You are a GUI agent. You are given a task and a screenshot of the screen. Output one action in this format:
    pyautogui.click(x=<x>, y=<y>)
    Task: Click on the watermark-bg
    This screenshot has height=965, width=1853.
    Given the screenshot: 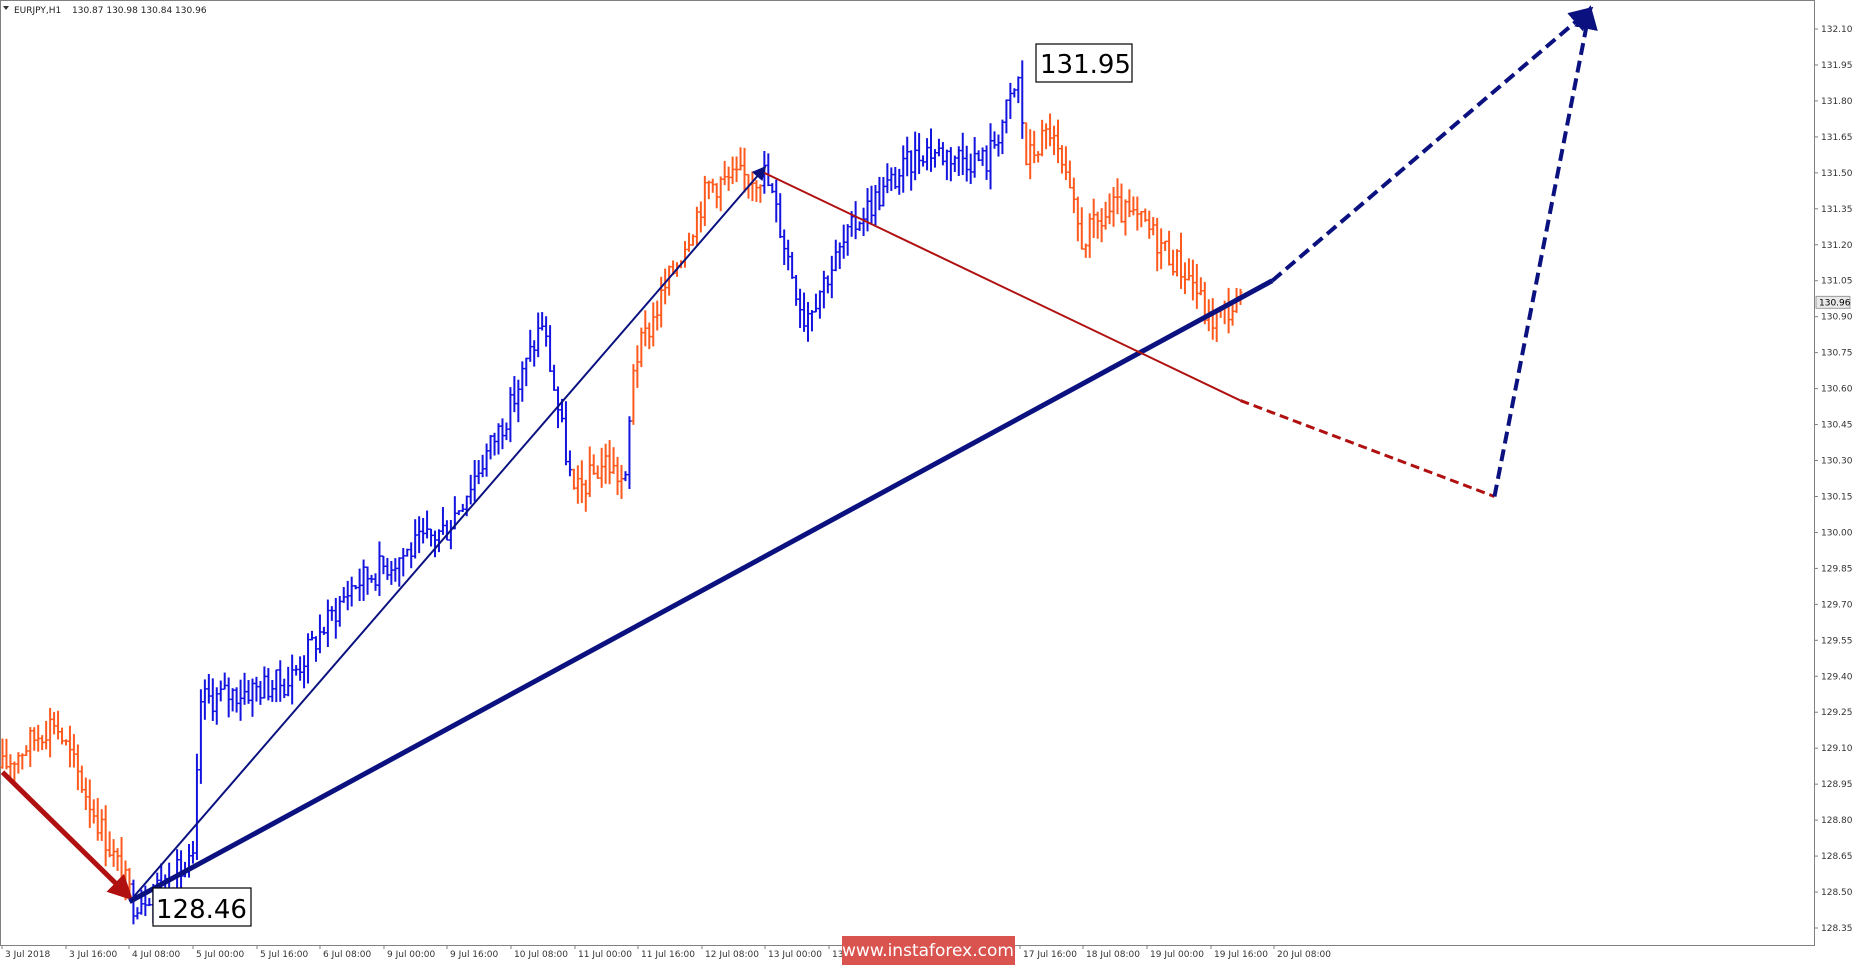 What is the action you would take?
    pyautogui.click(x=928, y=950)
    